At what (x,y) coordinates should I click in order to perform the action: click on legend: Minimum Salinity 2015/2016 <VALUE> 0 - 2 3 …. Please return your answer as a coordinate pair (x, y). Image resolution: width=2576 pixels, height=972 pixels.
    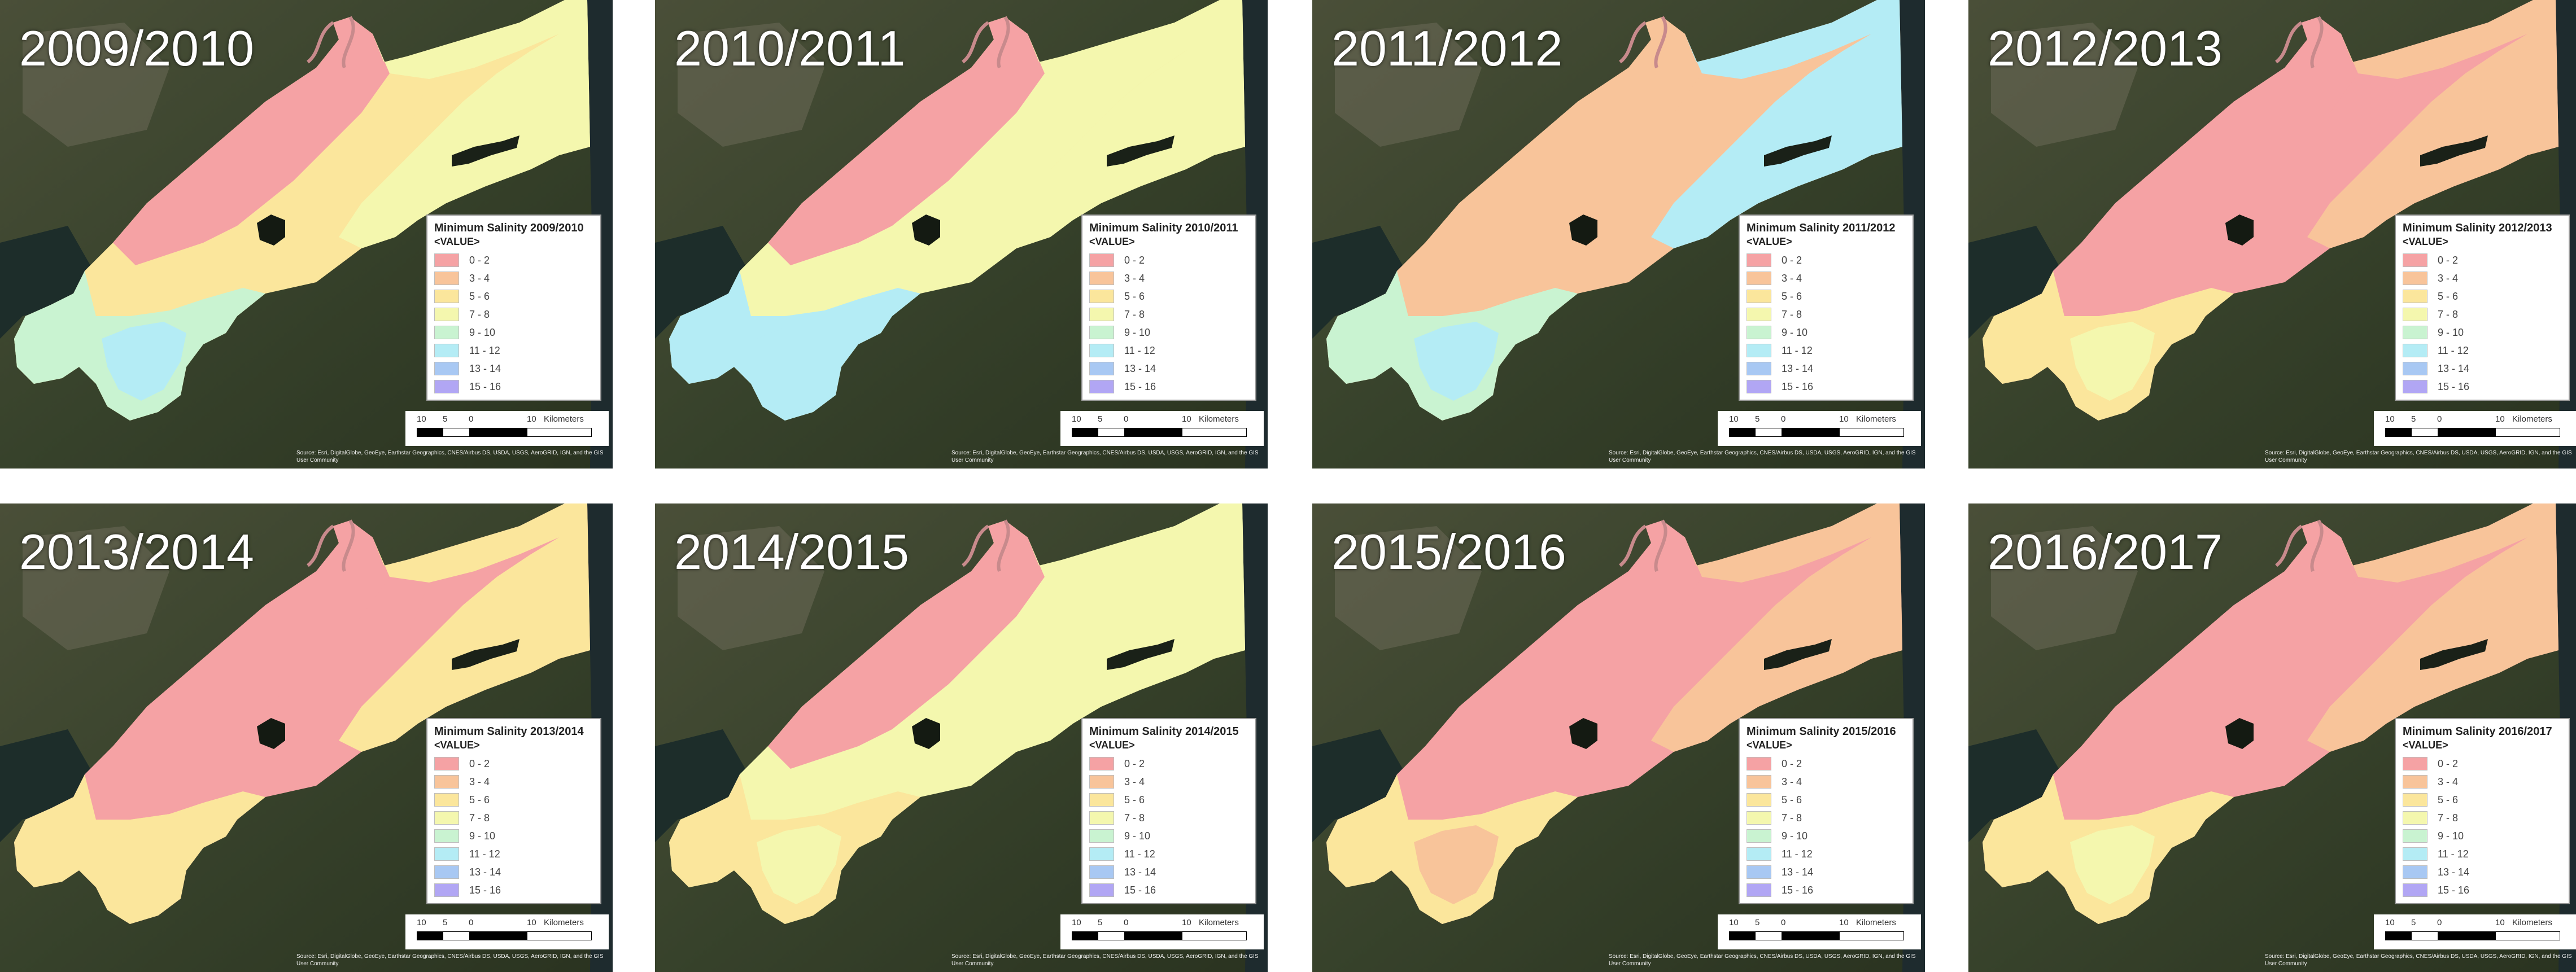
    Looking at the image, I should click on (1826, 811).